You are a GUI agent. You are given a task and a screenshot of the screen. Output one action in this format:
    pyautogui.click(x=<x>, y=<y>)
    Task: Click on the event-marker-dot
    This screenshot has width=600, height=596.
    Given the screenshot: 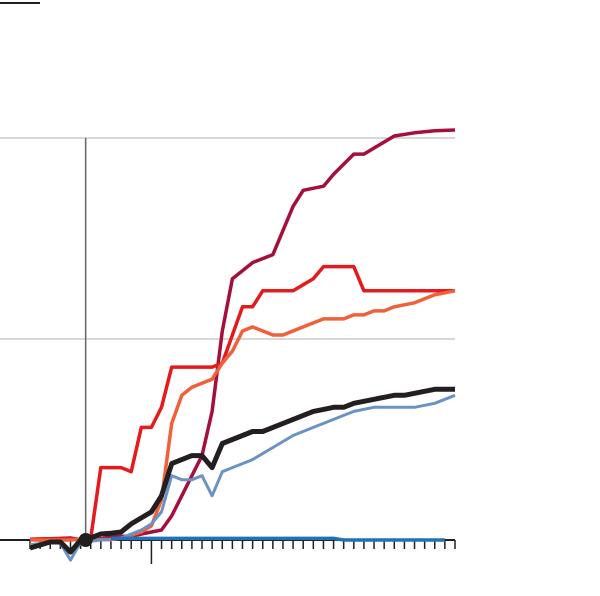 What is the action you would take?
    pyautogui.click(x=85, y=540)
    